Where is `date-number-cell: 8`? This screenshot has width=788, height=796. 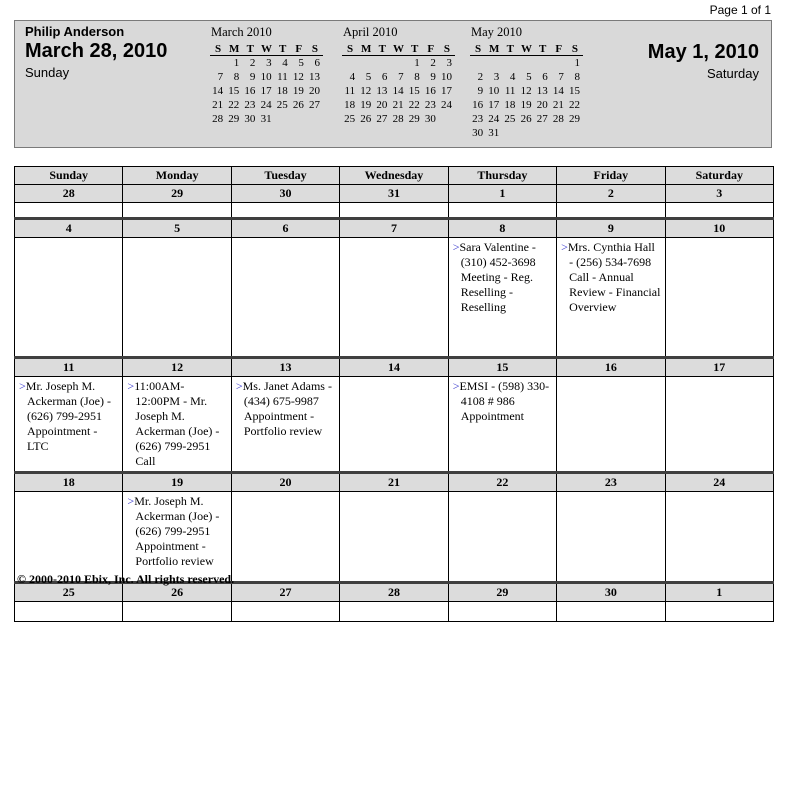
date-number-cell: 8 is located at coordinates (502, 227).